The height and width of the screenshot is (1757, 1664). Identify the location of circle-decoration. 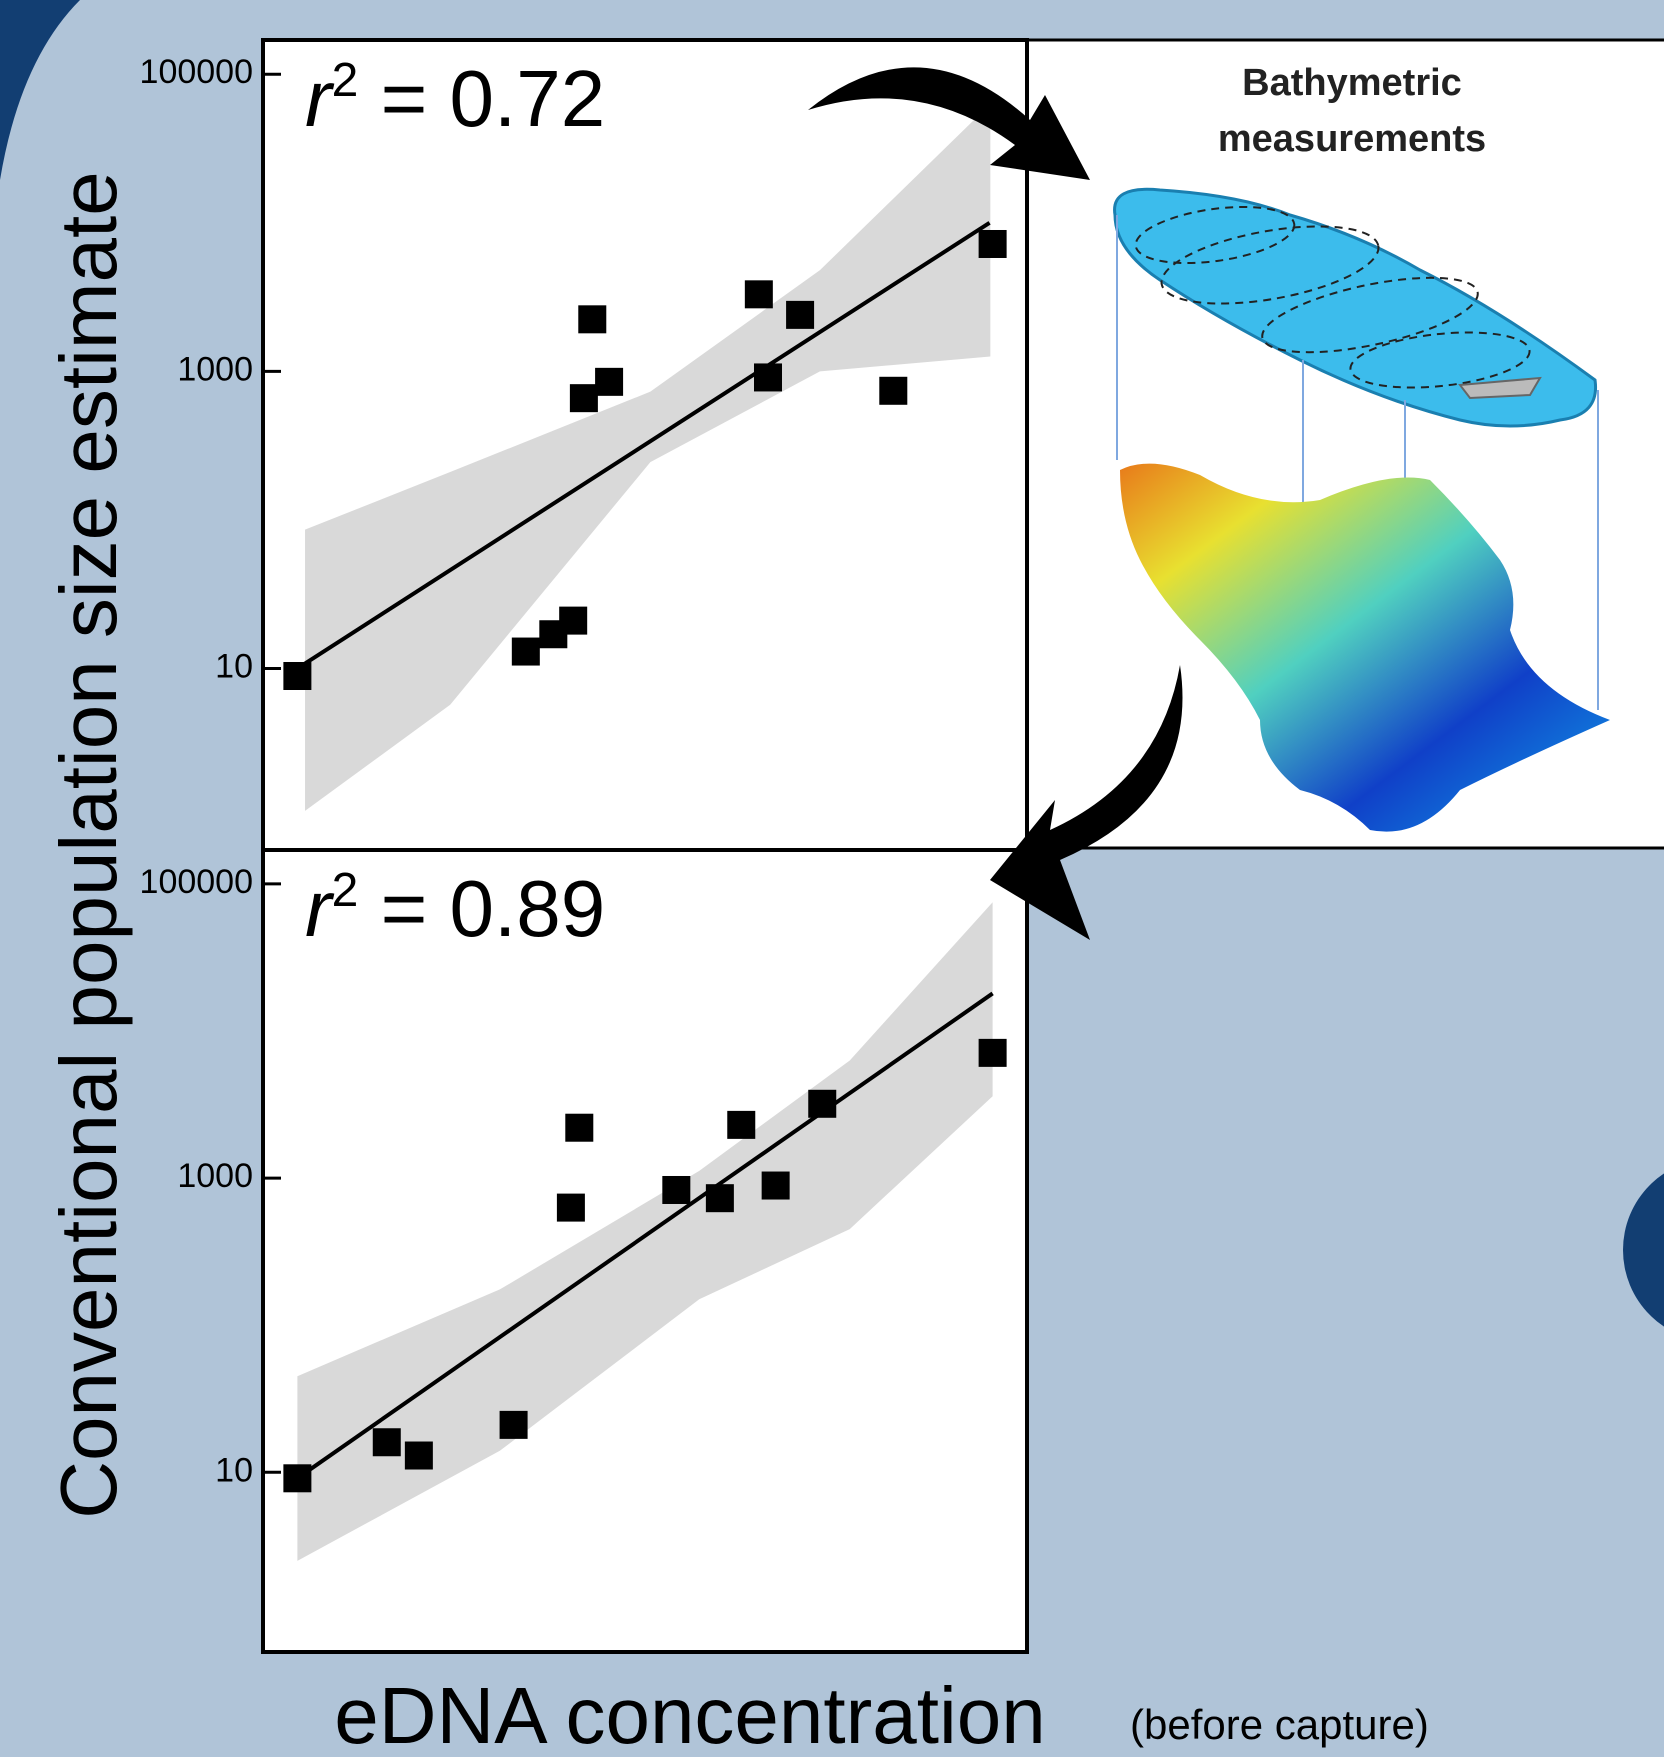
(1643, 1250).